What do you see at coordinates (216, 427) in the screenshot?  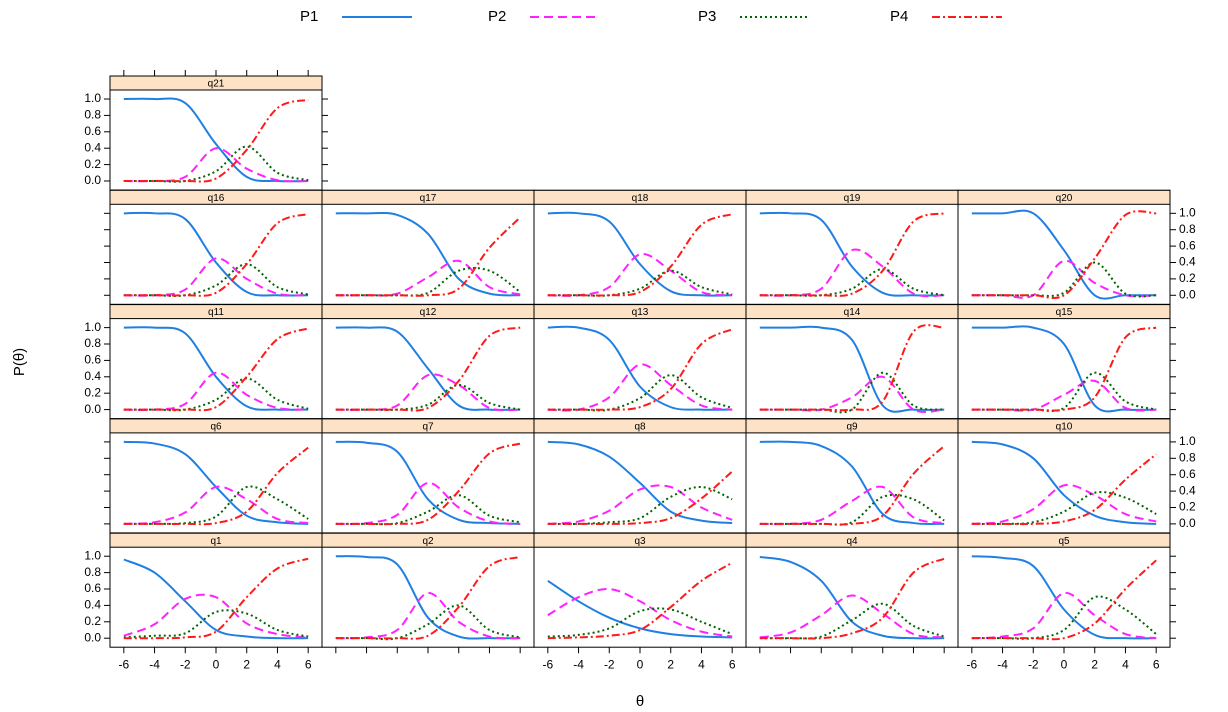 I see `panel-title: q6` at bounding box center [216, 427].